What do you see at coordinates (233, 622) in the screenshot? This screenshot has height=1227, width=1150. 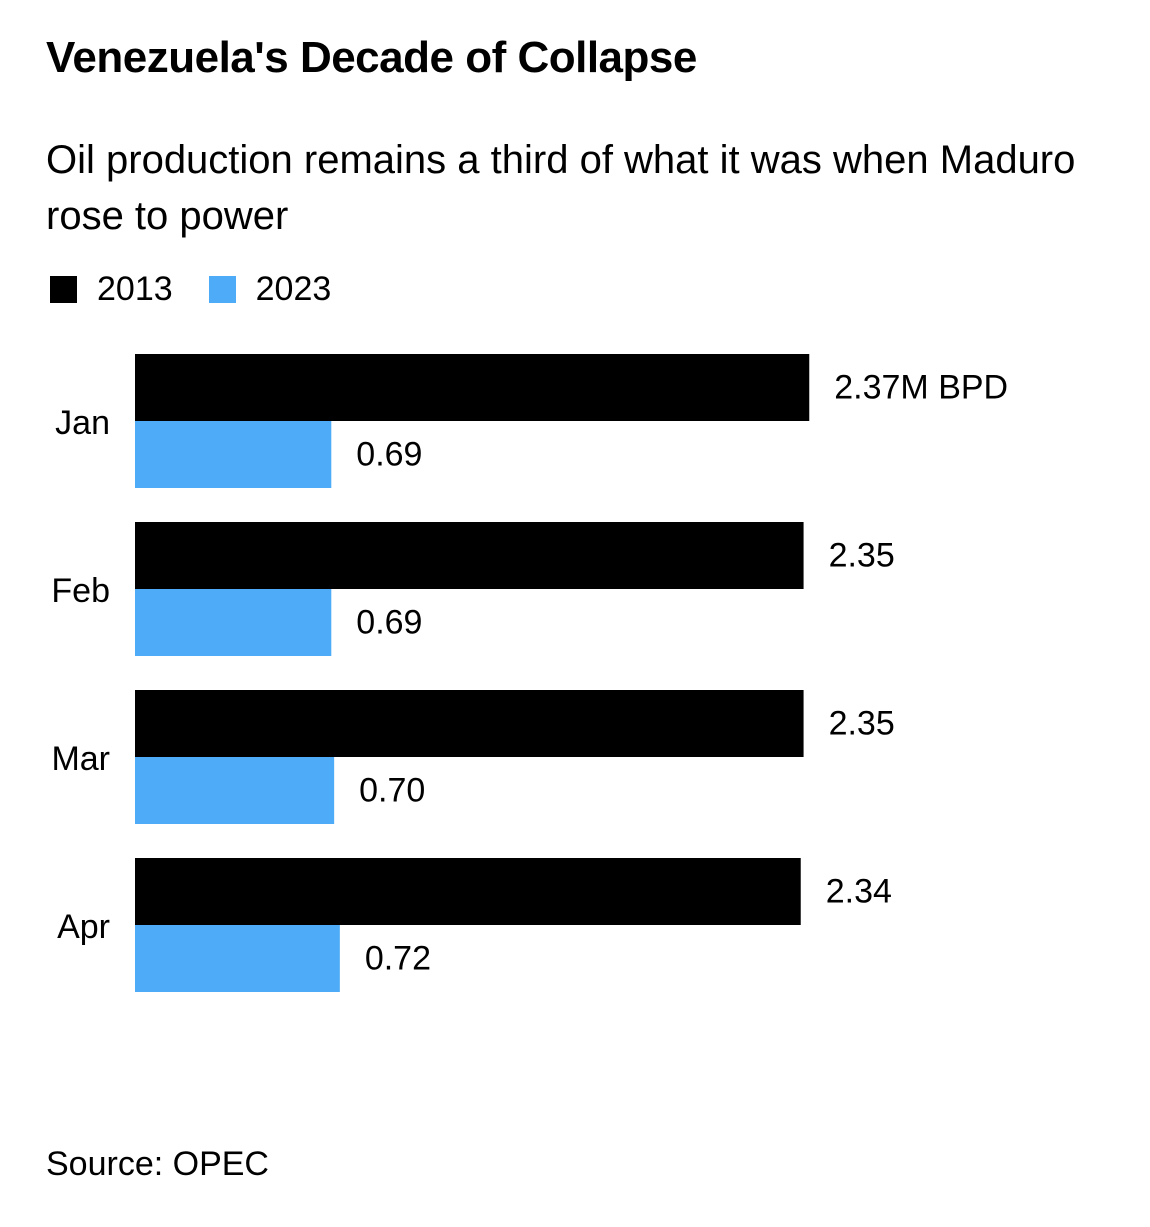 I see `bar-2023-feb` at bounding box center [233, 622].